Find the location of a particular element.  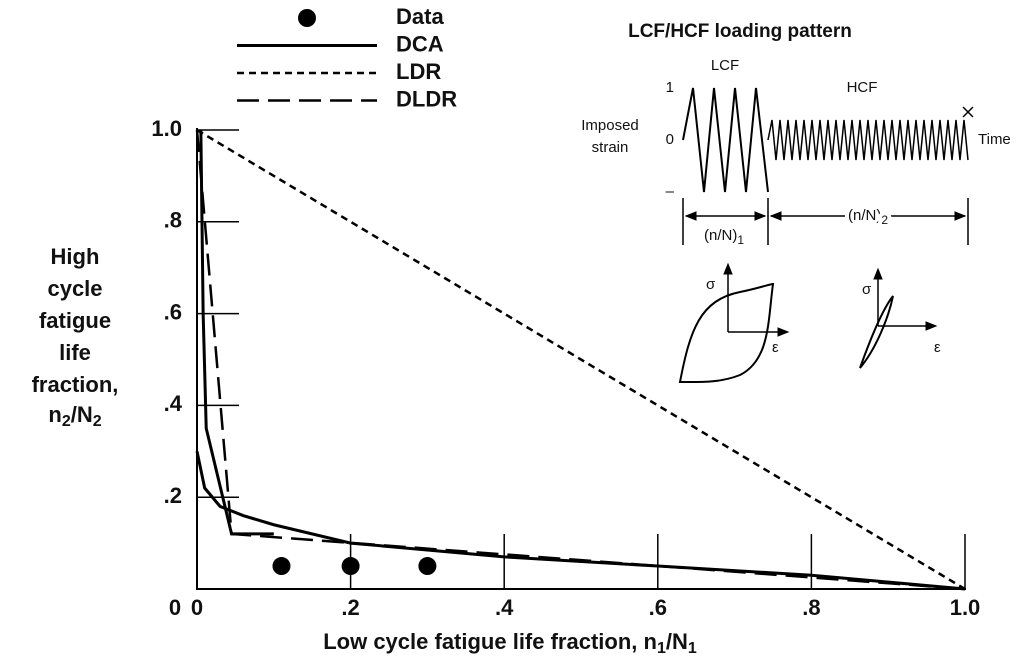

spans is located at coordinates (825, 221).